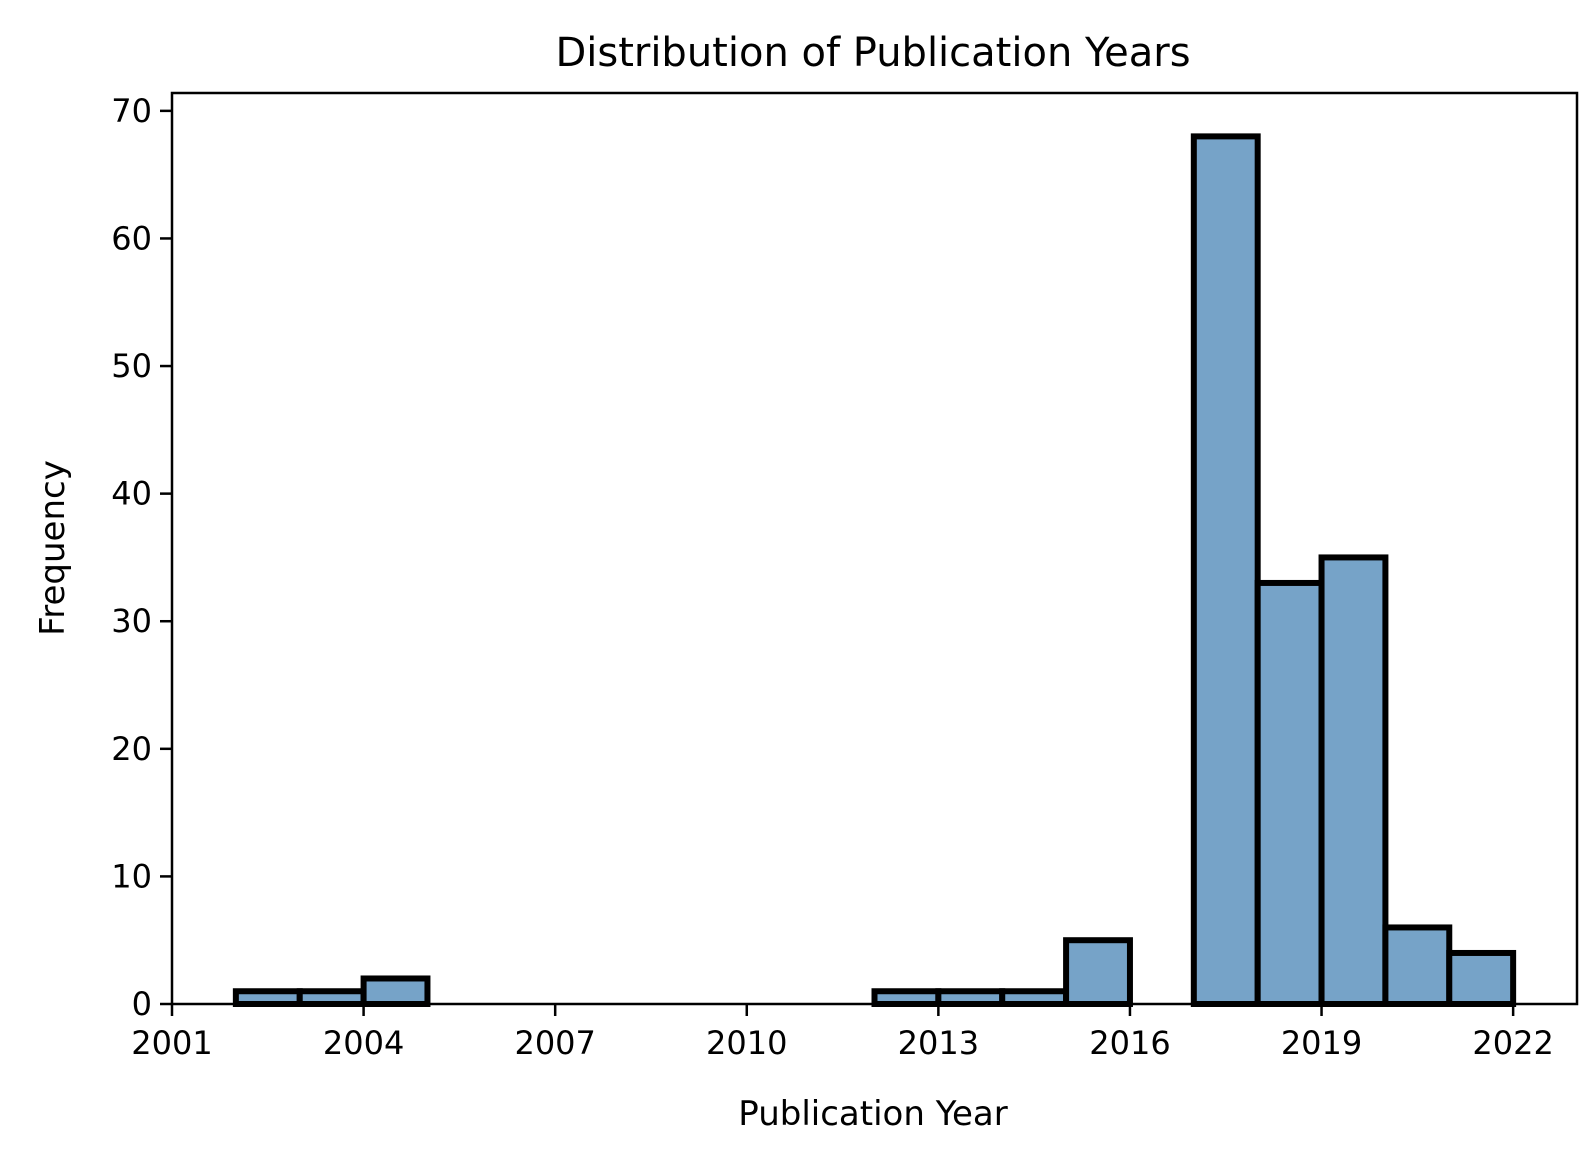 This screenshot has width=1595, height=1158. I want to click on y-tick-label: 40, so click(131, 494).